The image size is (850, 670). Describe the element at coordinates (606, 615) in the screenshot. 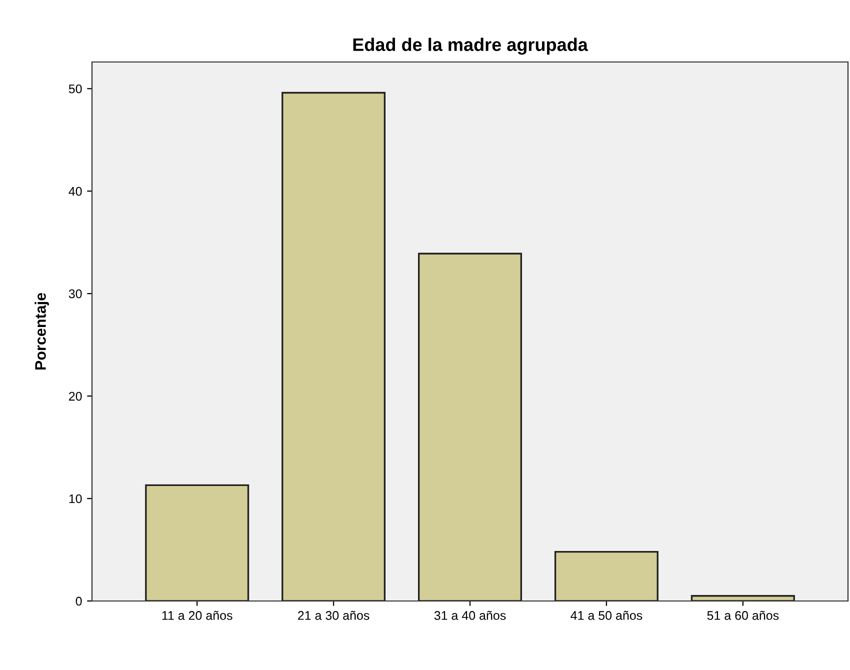

I see `x-tick-label: 41 a 50 años` at that location.